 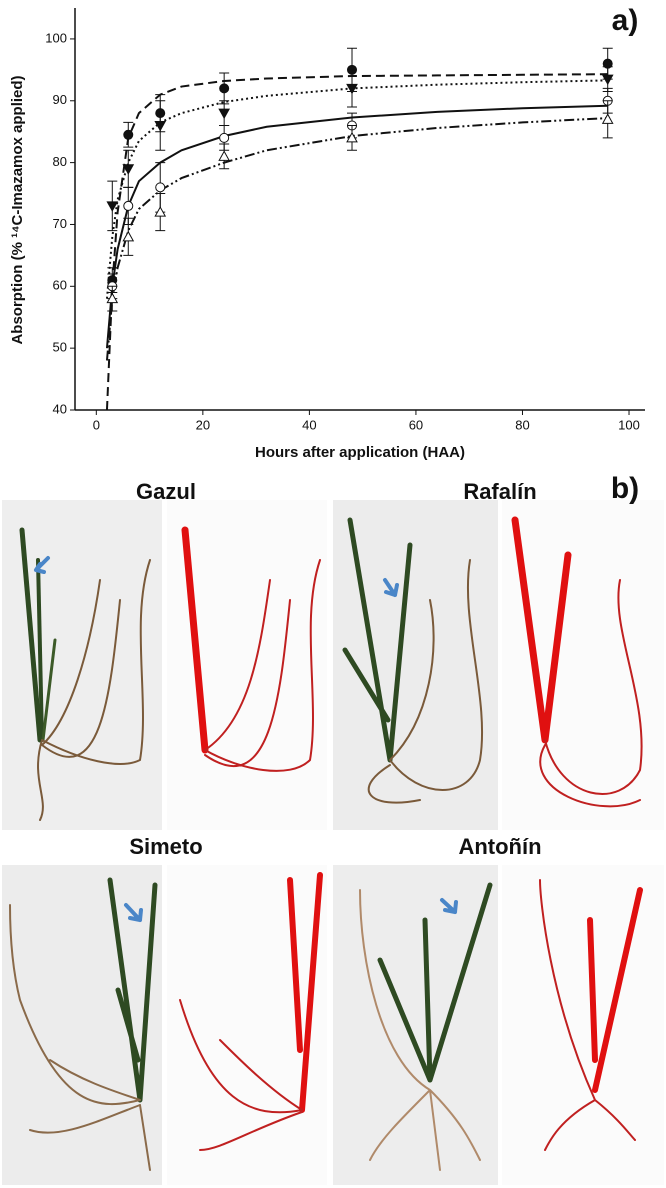 What do you see at coordinates (60, 99) in the screenshot?
I see `y-tick-label: 90` at bounding box center [60, 99].